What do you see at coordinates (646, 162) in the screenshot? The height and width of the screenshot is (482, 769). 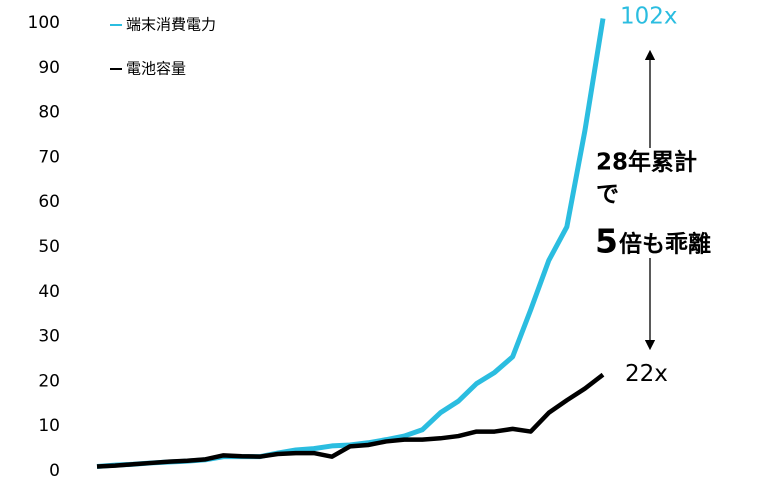 I see `annotation: 28年累計` at bounding box center [646, 162].